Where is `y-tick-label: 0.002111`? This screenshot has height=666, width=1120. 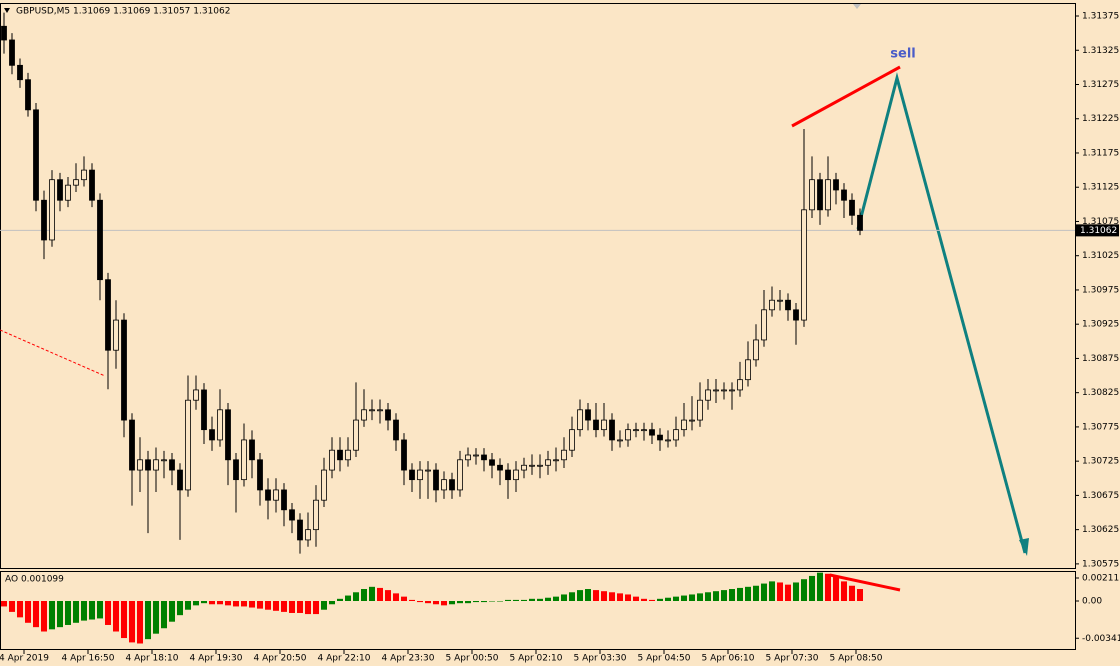
y-tick-label: 0.002111 is located at coordinates (1101, 578).